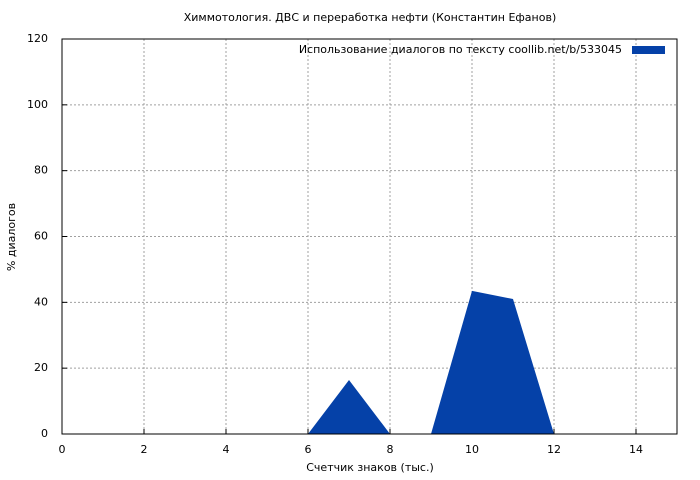 The width and height of the screenshot is (700, 480). What do you see at coordinates (41, 170) in the screenshot?
I see `y-tick-label: 80` at bounding box center [41, 170].